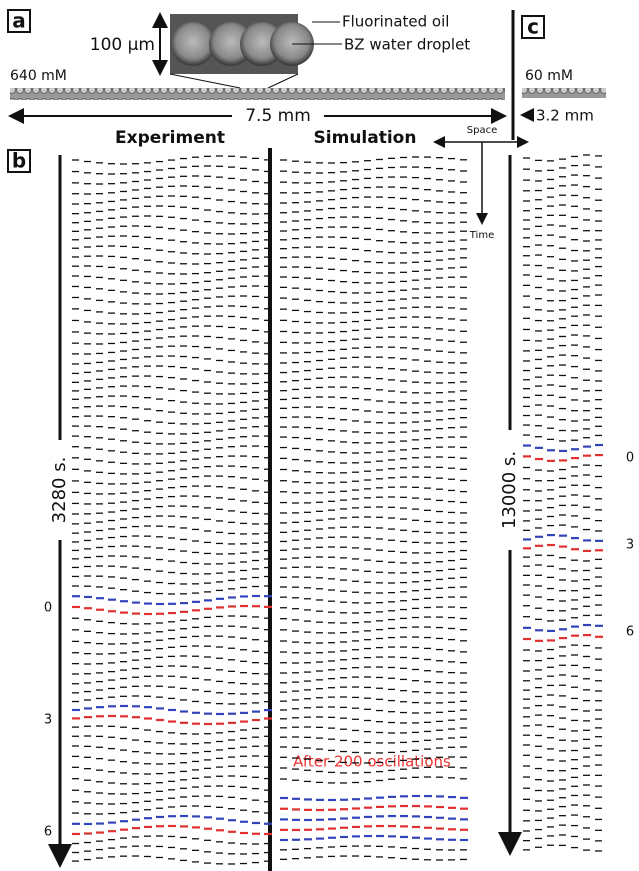 This screenshot has width=639, height=871. Describe the element at coordinates (372, 762) in the screenshot. I see `annotation: After 200 oscillations` at that location.